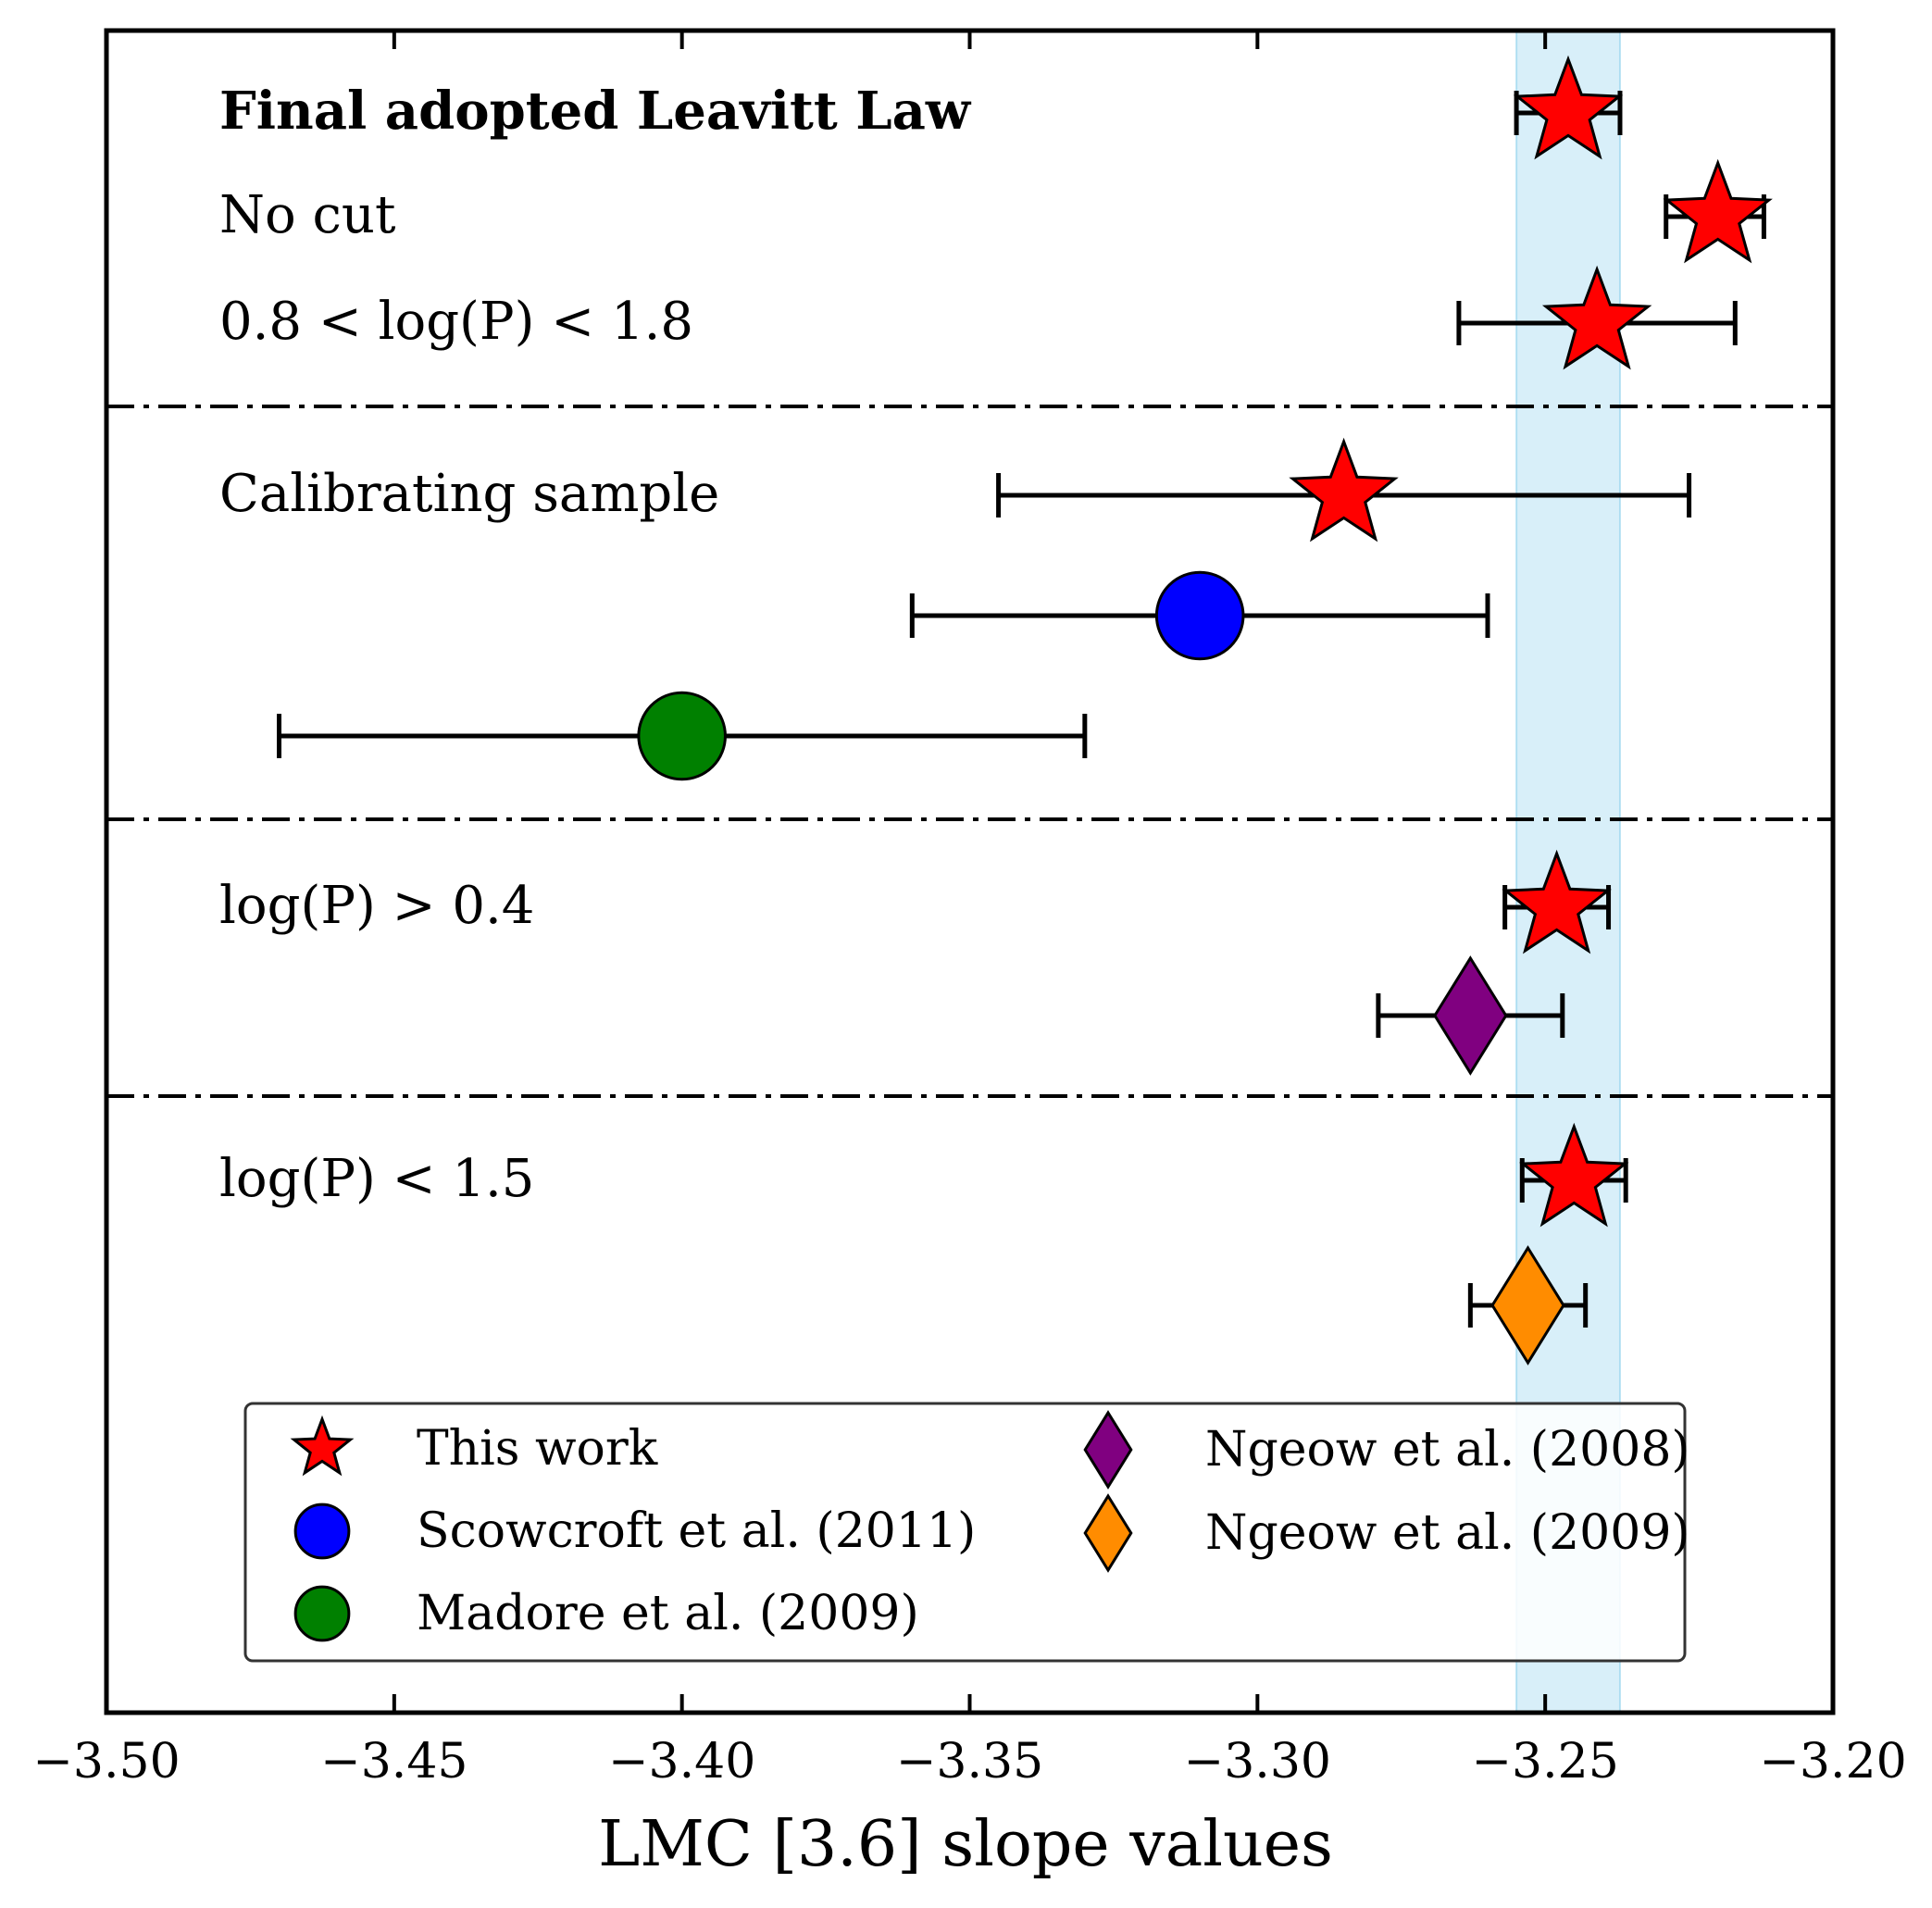 Image resolution: width=1932 pixels, height=1908 pixels. Describe the element at coordinates (376, 906) in the screenshot. I see `annotation-gt04: log(P) > 0.4` at that location.